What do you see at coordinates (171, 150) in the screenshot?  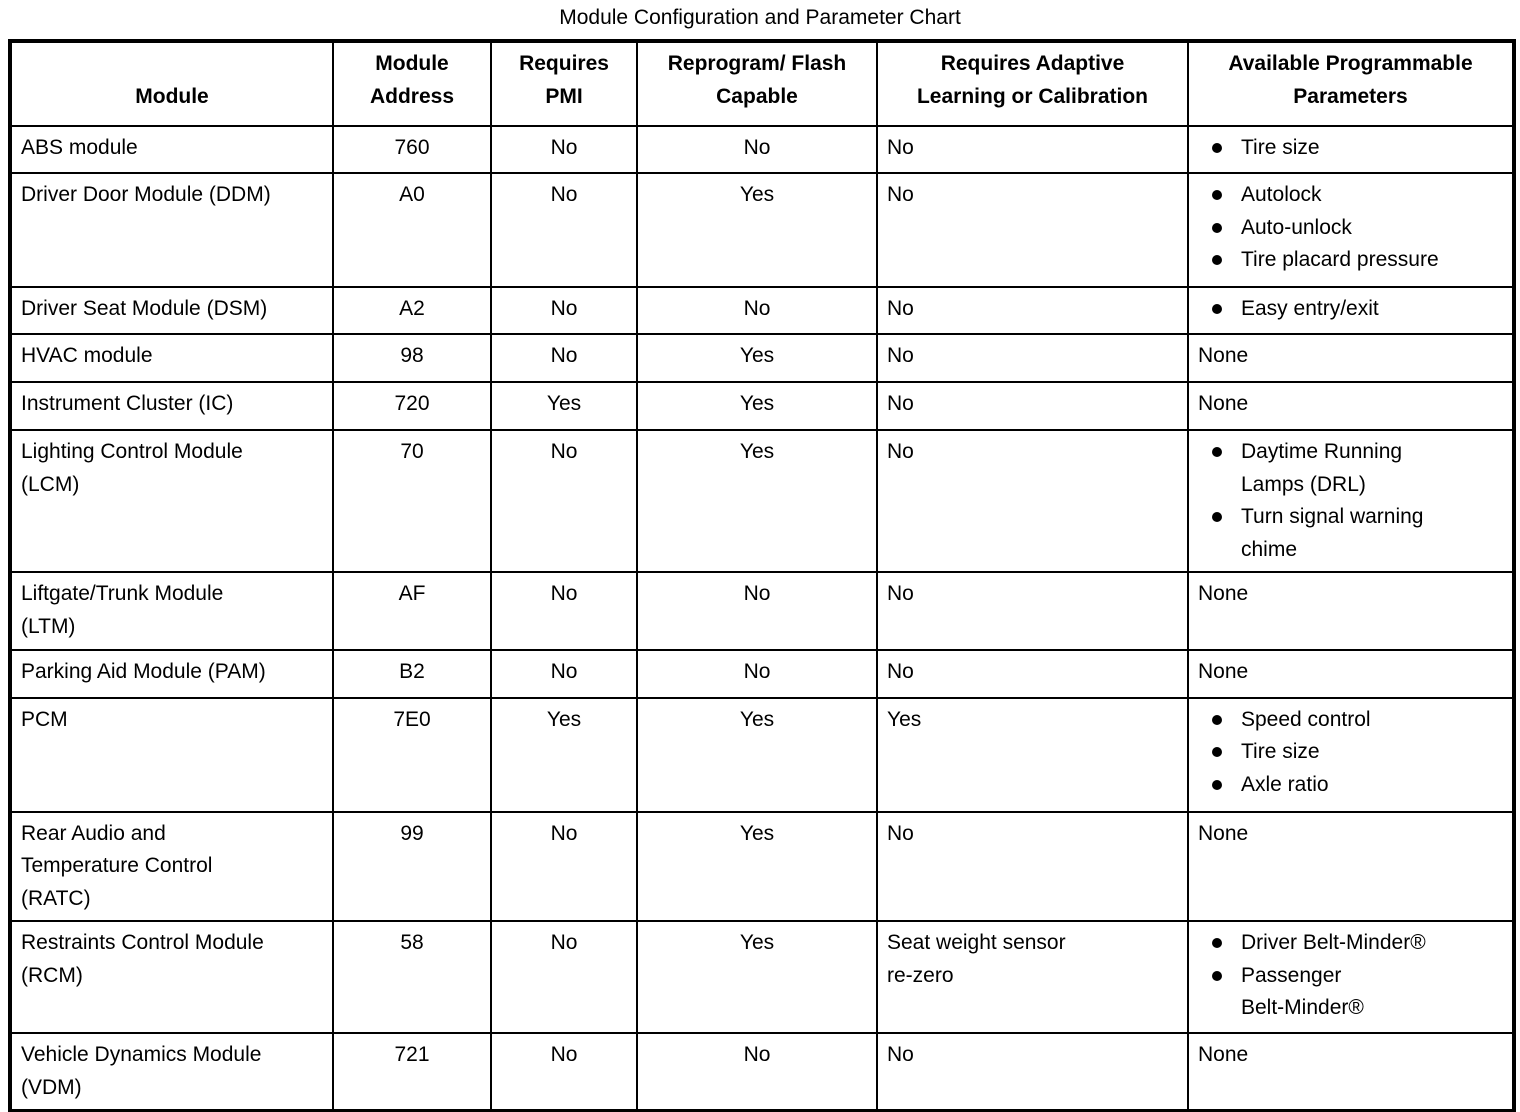 I see `cell-module: ABS module` at bounding box center [171, 150].